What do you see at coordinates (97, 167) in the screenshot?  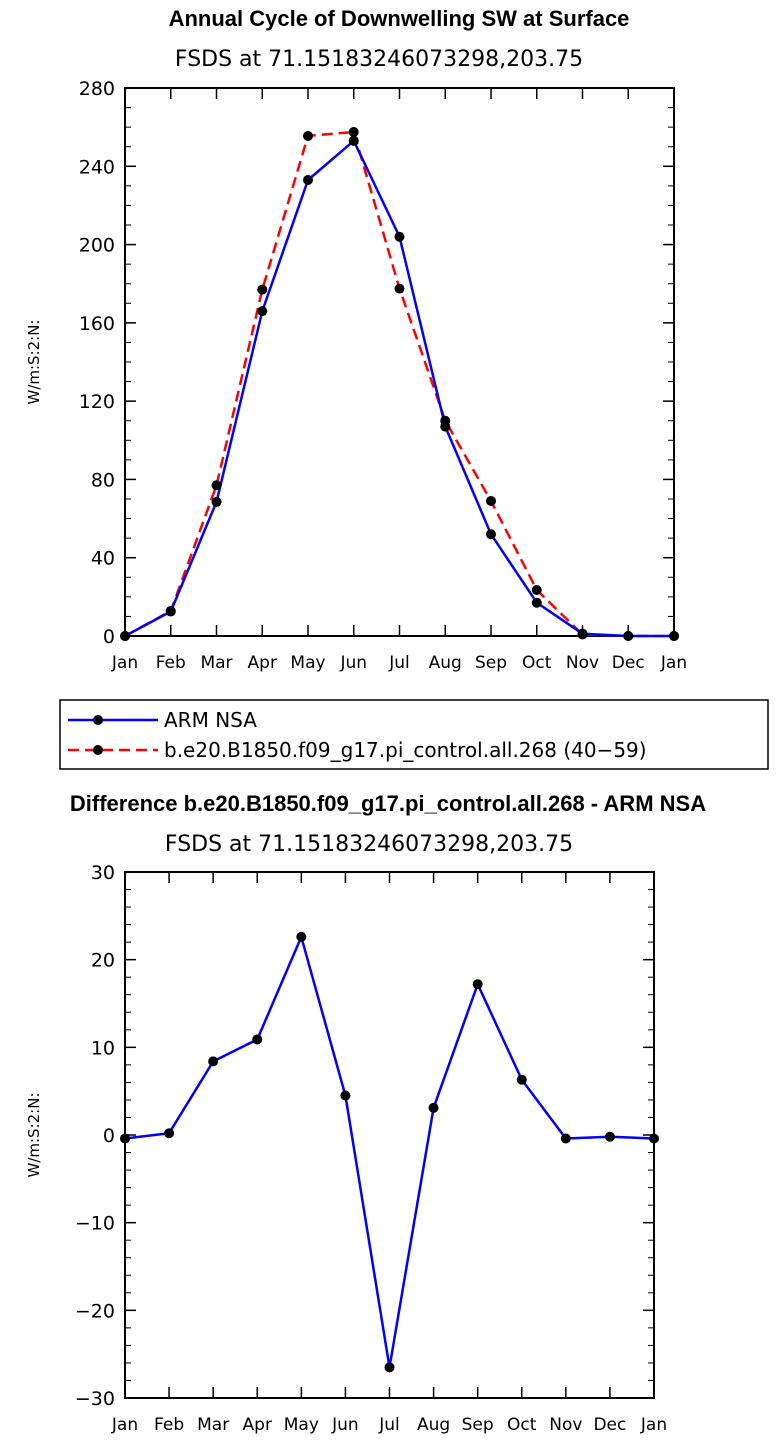 I see `y-tick-label: 240` at bounding box center [97, 167].